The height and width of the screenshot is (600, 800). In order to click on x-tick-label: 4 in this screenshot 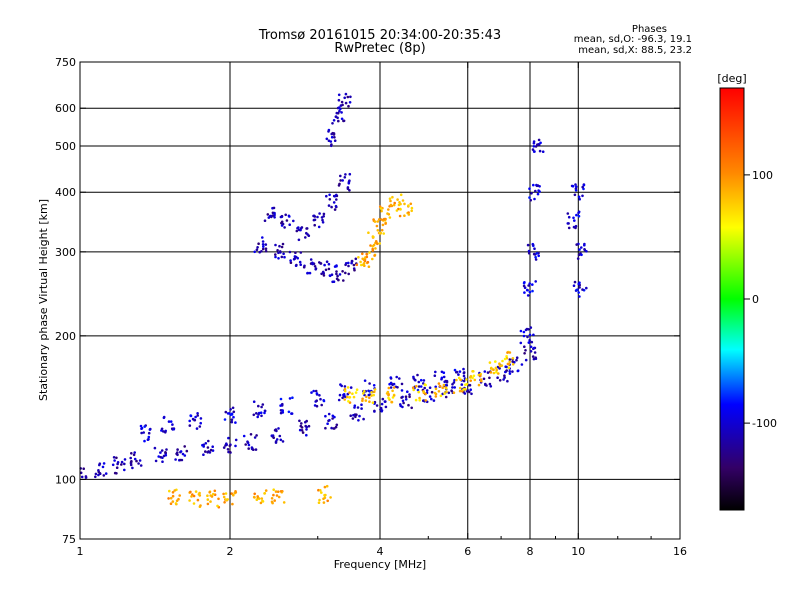, I will do `click(380, 551)`.